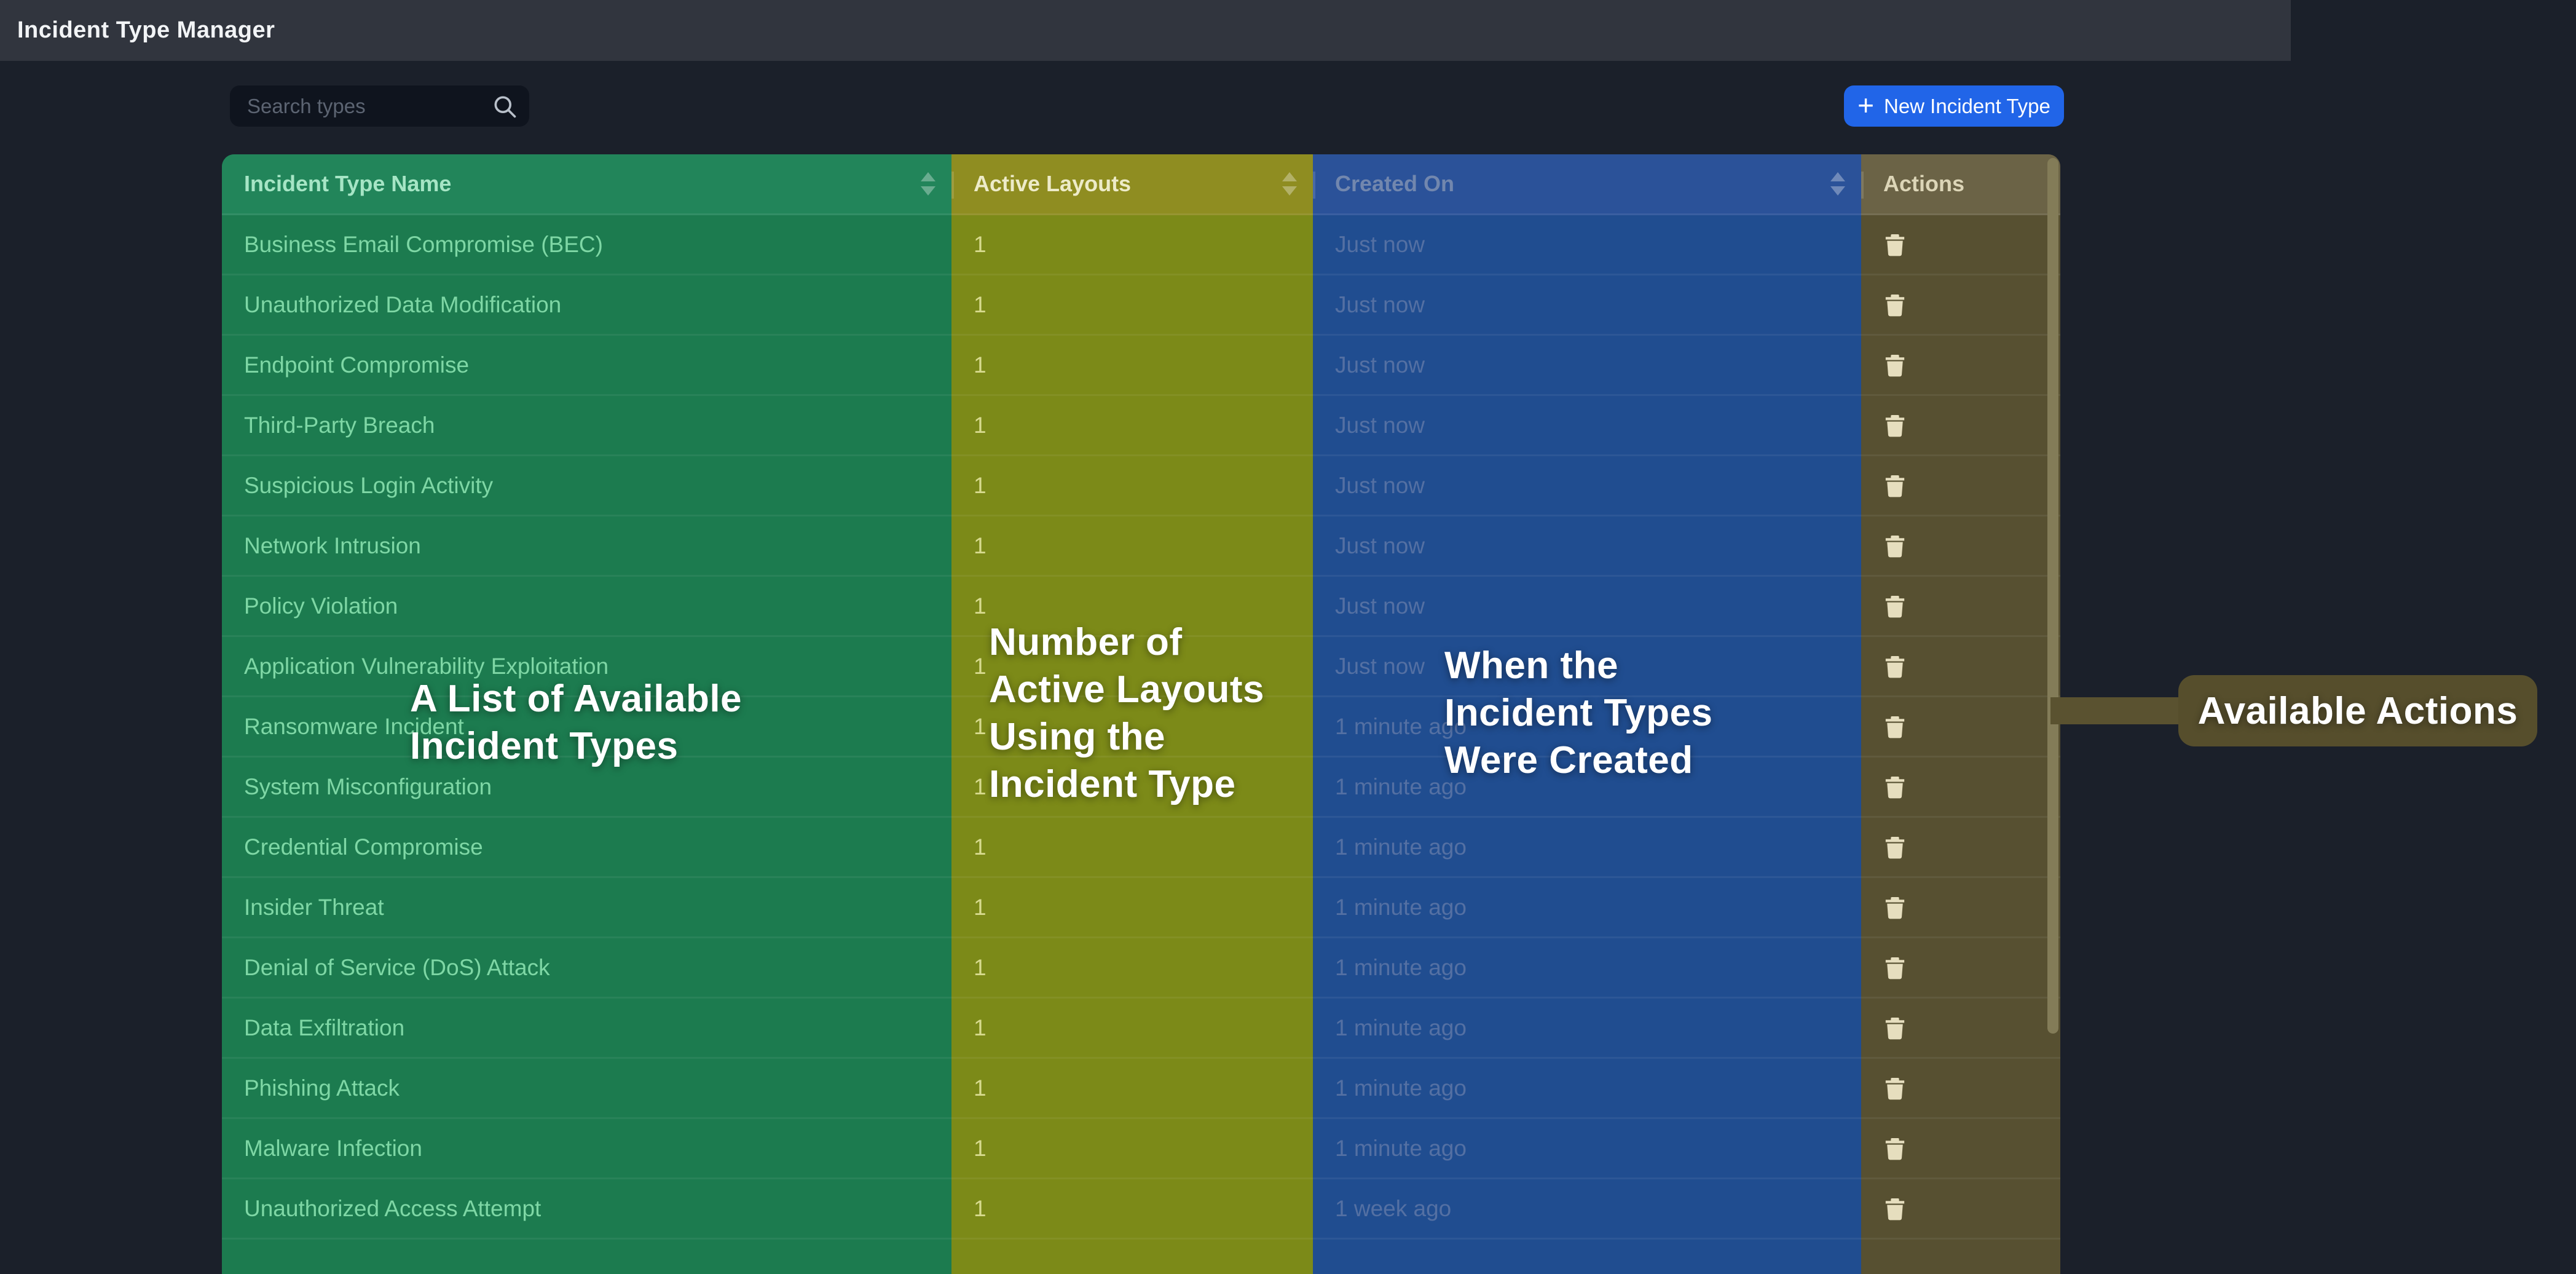  Describe the element at coordinates (587, 848) in the screenshot. I see `incident-type-name-cell: Credential Compromise` at that location.